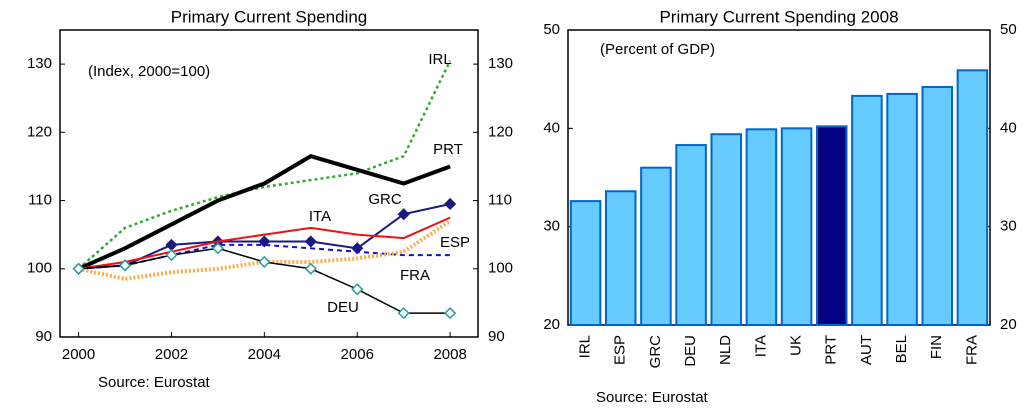  Describe the element at coordinates (385, 199) in the screenshot. I see `series-label: GRC` at that location.